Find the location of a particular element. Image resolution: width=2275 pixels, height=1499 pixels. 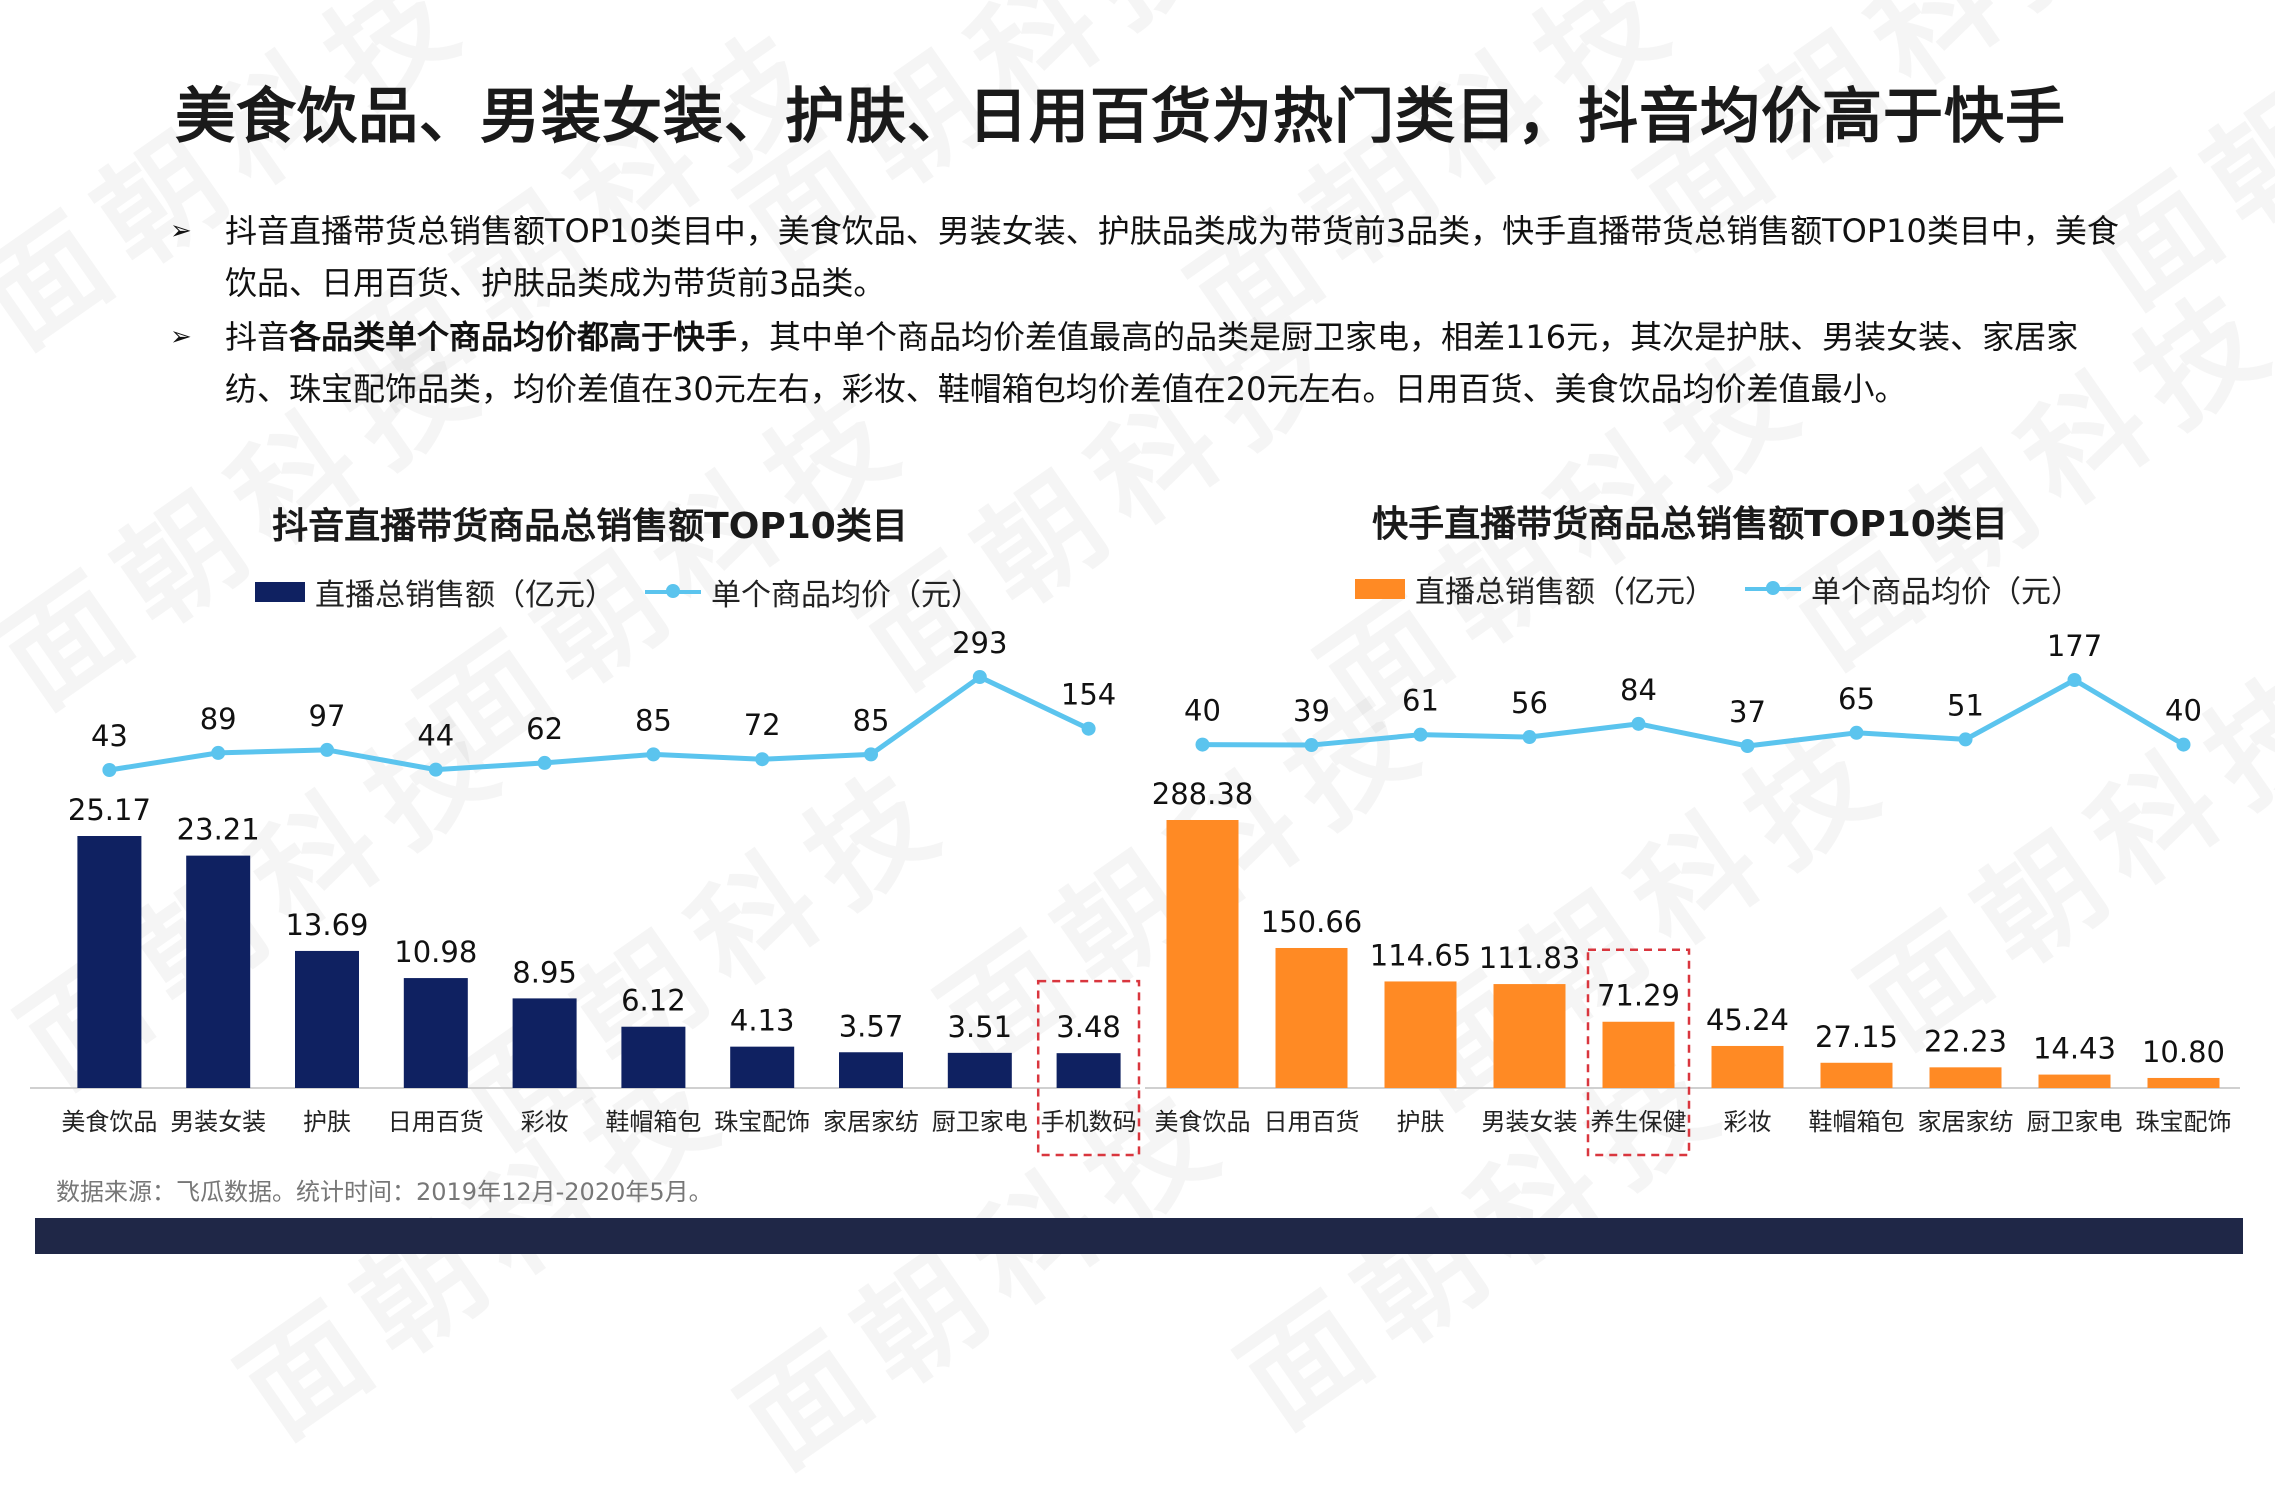

douyin-category-label: 鞋帽箱包 is located at coordinates (653, 1122).